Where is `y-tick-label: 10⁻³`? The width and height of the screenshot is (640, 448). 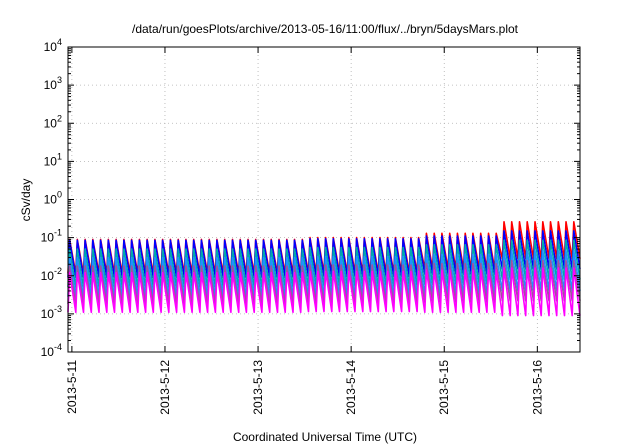
y-tick-label: 10⁻³ is located at coordinates (51, 312).